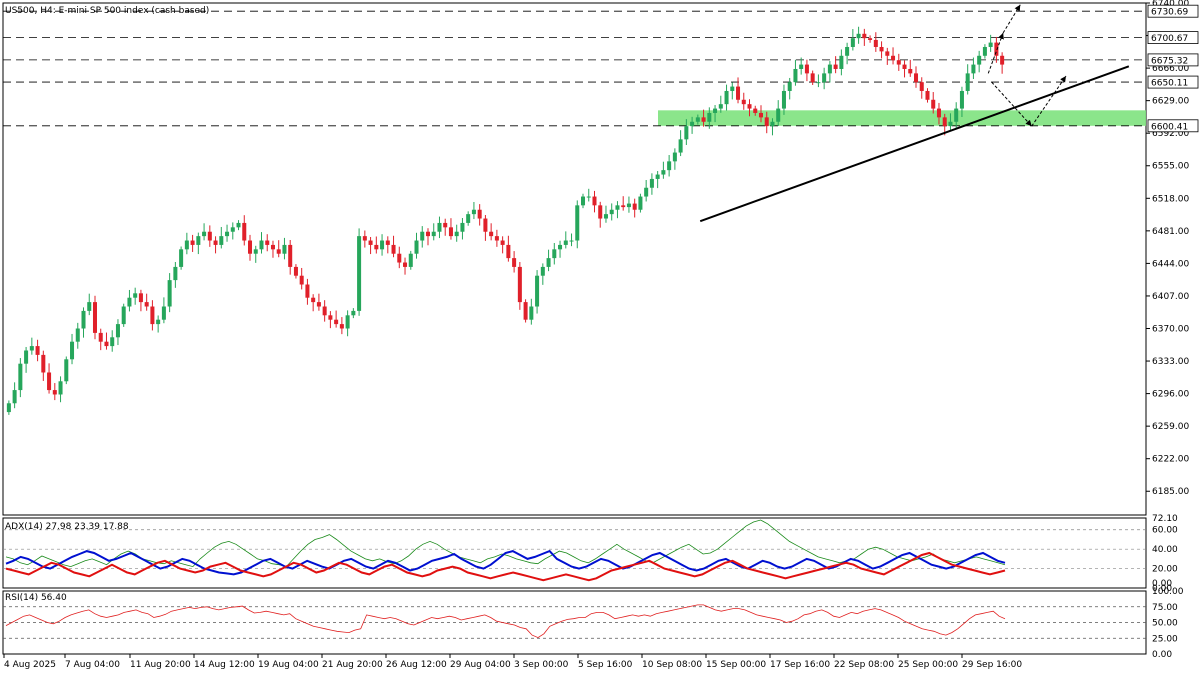 This screenshot has height=675, width=1200. I want to click on rsi-title: RSI(14) 56.40, so click(36, 598).